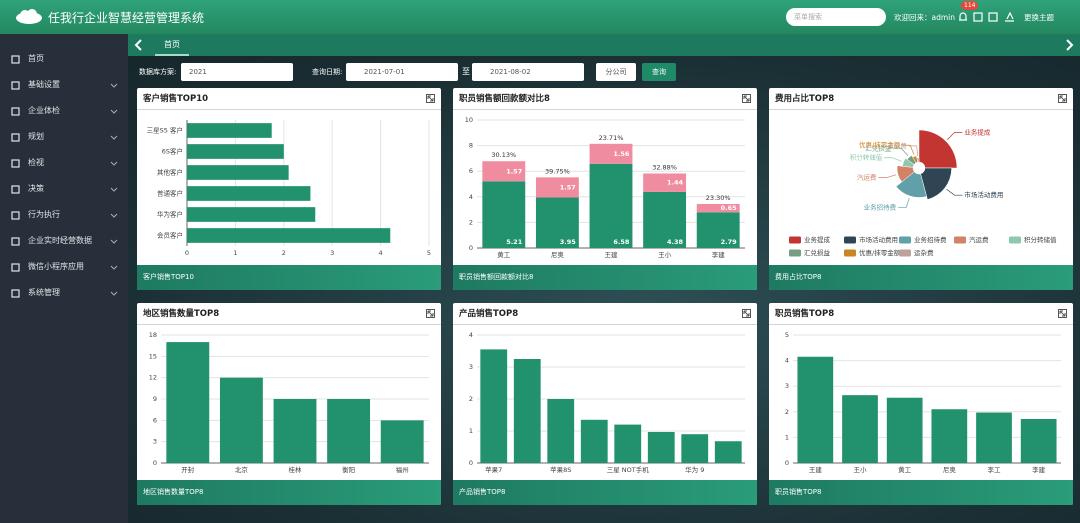 Image resolution: width=1080 pixels, height=523 pixels. What do you see at coordinates (694, 469) in the screenshot?
I see `x-tick-label: 华为 9` at bounding box center [694, 469].